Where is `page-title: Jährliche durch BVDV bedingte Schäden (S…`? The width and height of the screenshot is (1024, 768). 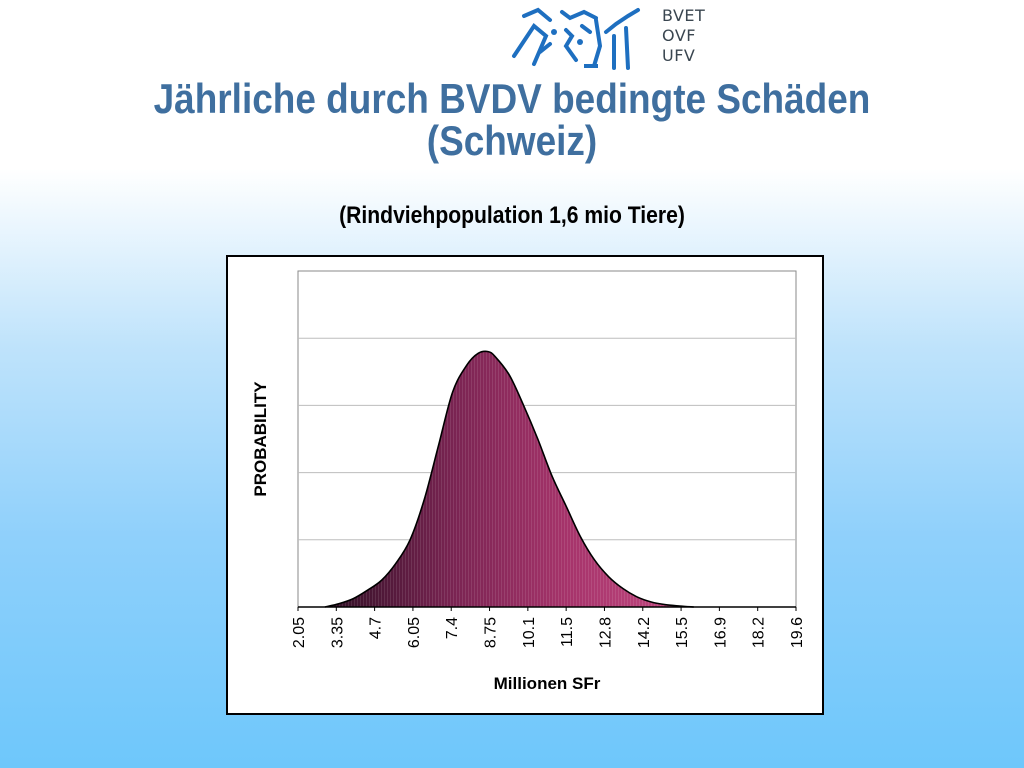 page-title: Jährliche durch BVDV bedingte Schäden (S… is located at coordinates (511, 120).